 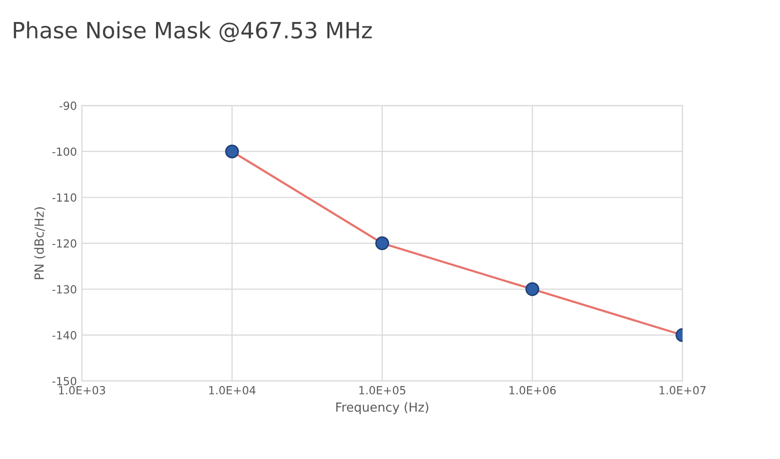 I want to click on x-tick-label: 1.0E+07, so click(x=683, y=390).